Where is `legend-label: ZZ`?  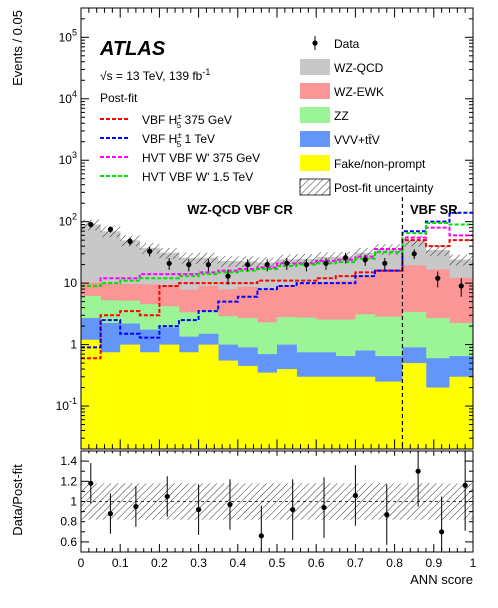
legend-label: ZZ is located at coordinates (341, 116).